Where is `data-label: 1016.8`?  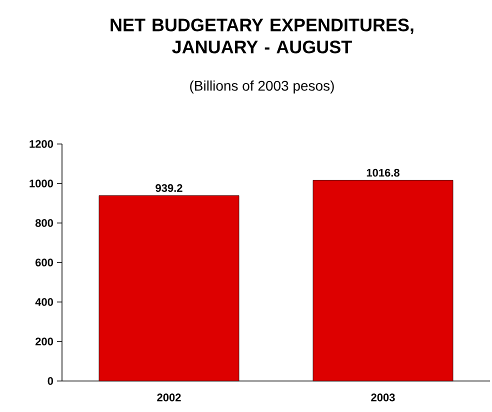 data-label: 1016.8 is located at coordinates (383, 172).